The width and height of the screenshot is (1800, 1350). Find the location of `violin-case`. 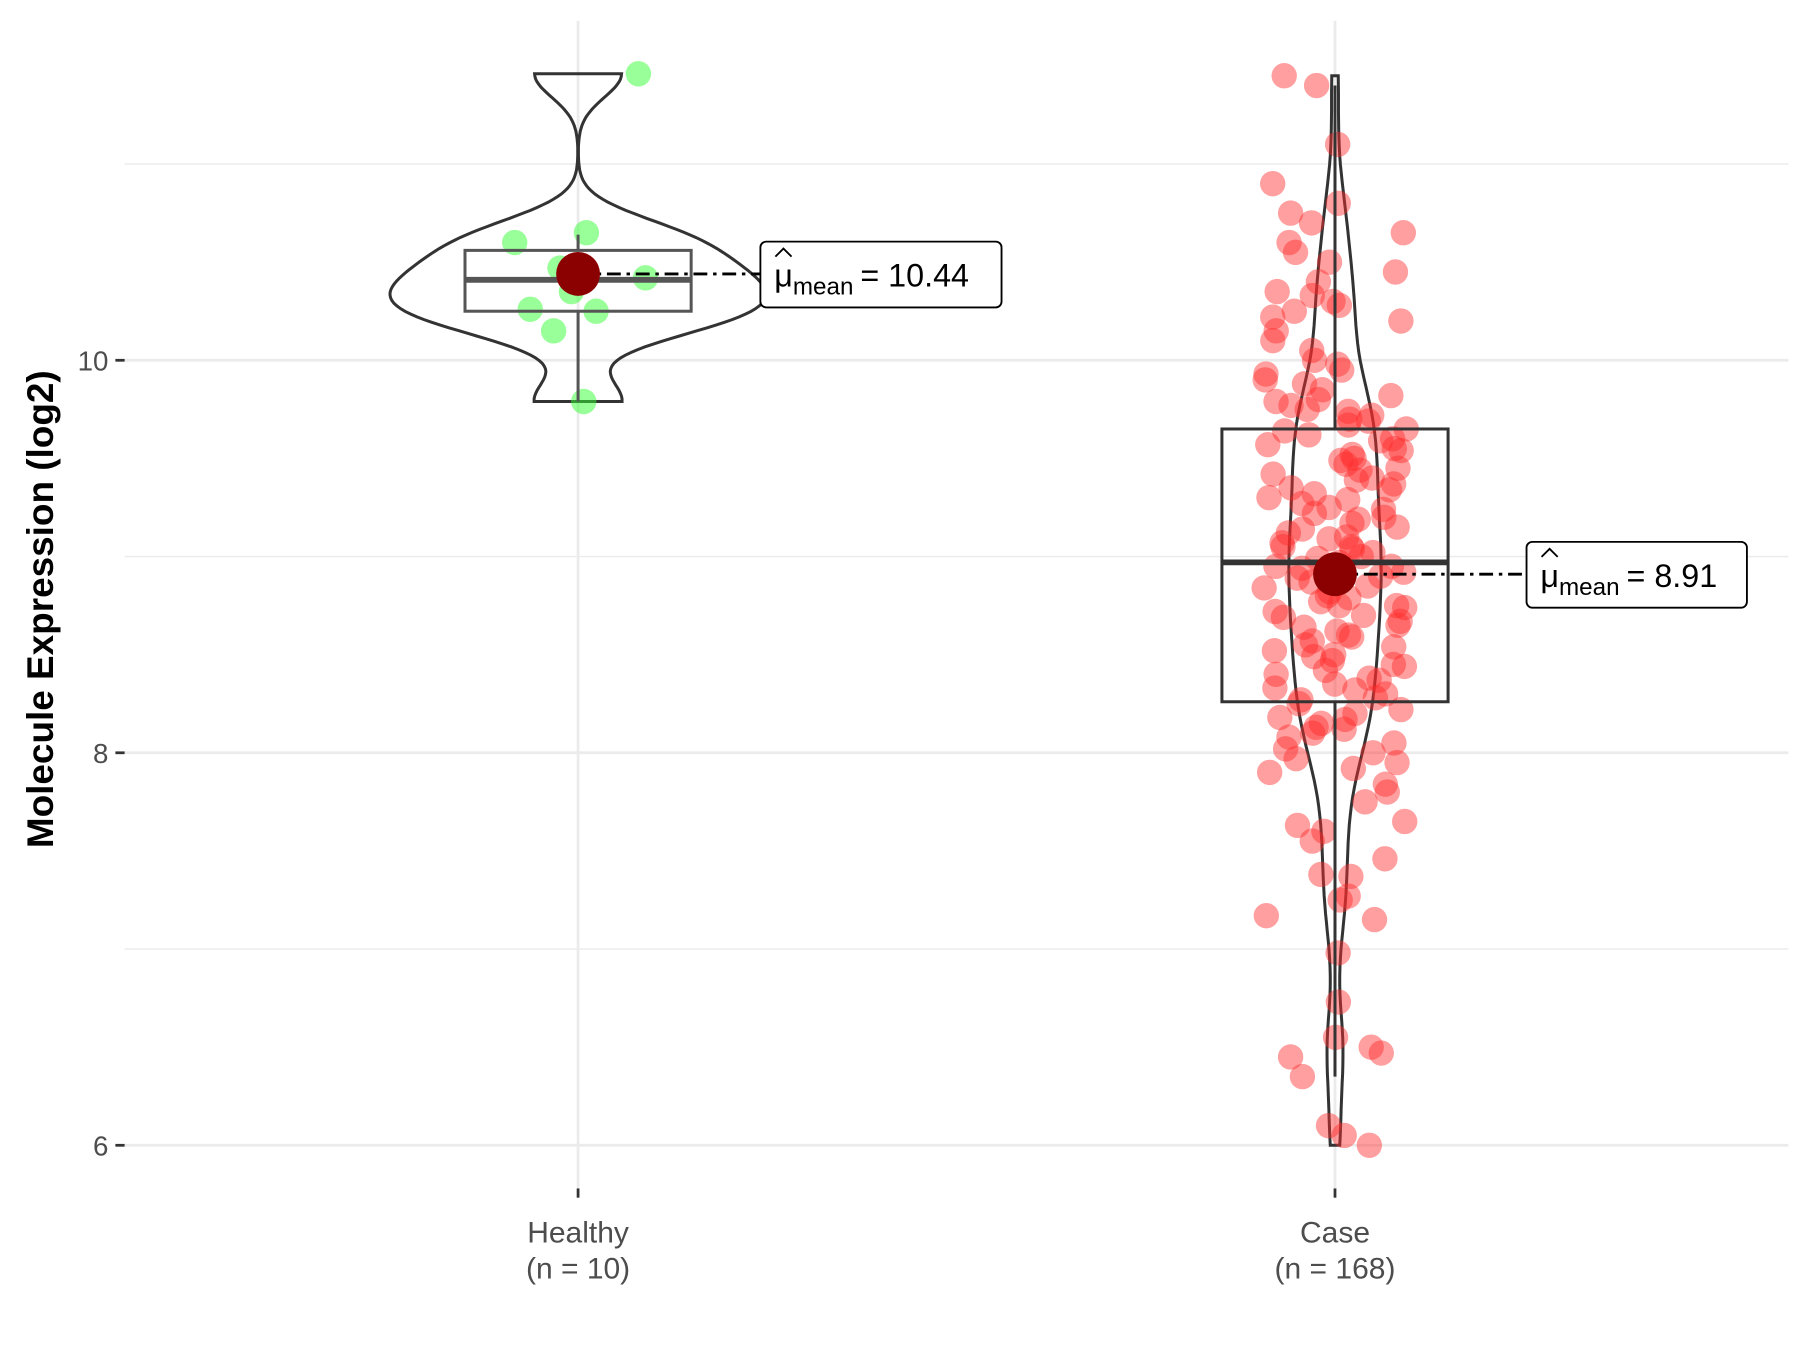

violin-case is located at coordinates (1335, 610).